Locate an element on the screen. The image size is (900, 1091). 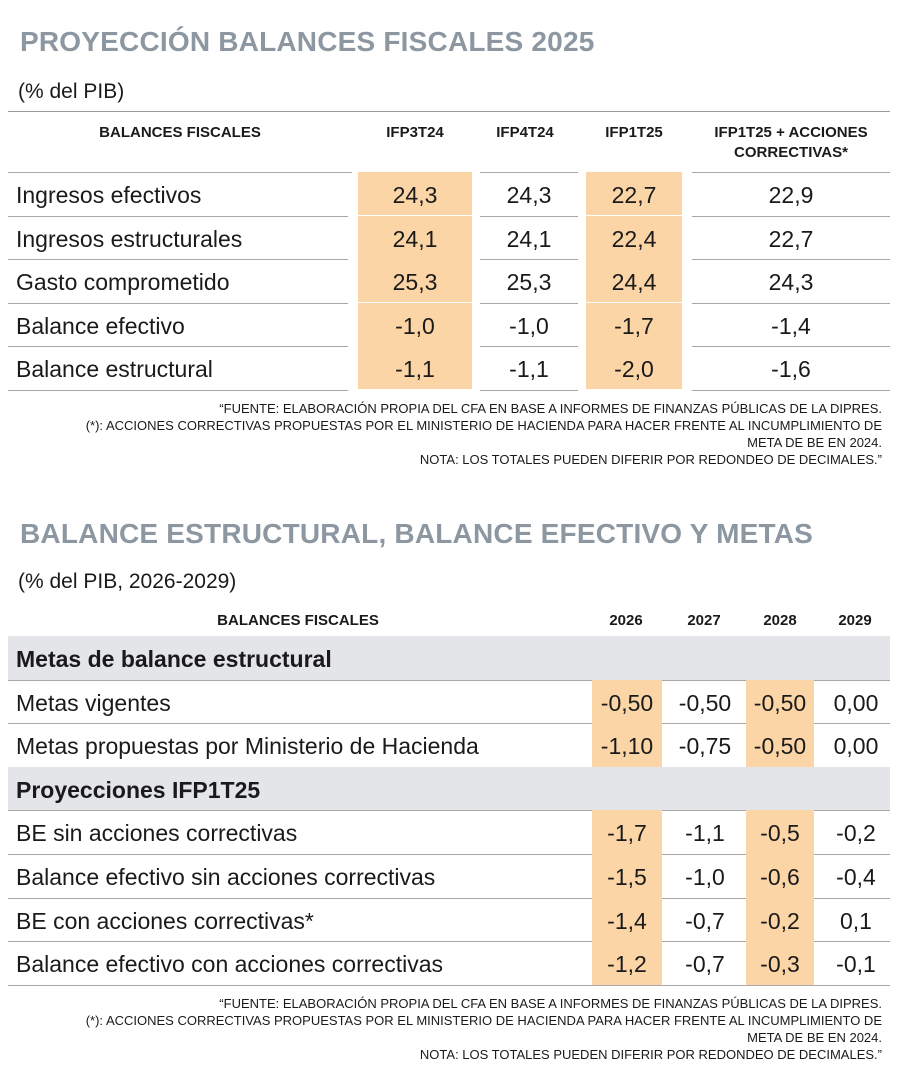
table-row: Ingresos efectivos 24,3 24,3 22,7 22,9 is located at coordinates (449, 193).